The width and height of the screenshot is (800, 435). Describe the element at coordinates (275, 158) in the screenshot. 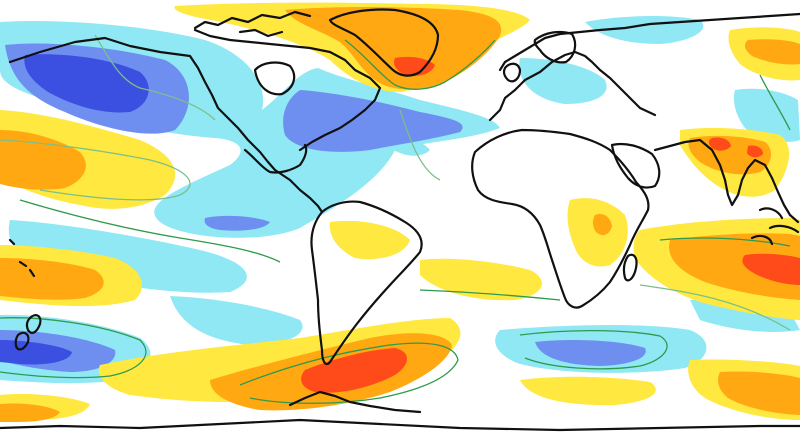

I see `gulf-of-mexico-coastline` at that location.